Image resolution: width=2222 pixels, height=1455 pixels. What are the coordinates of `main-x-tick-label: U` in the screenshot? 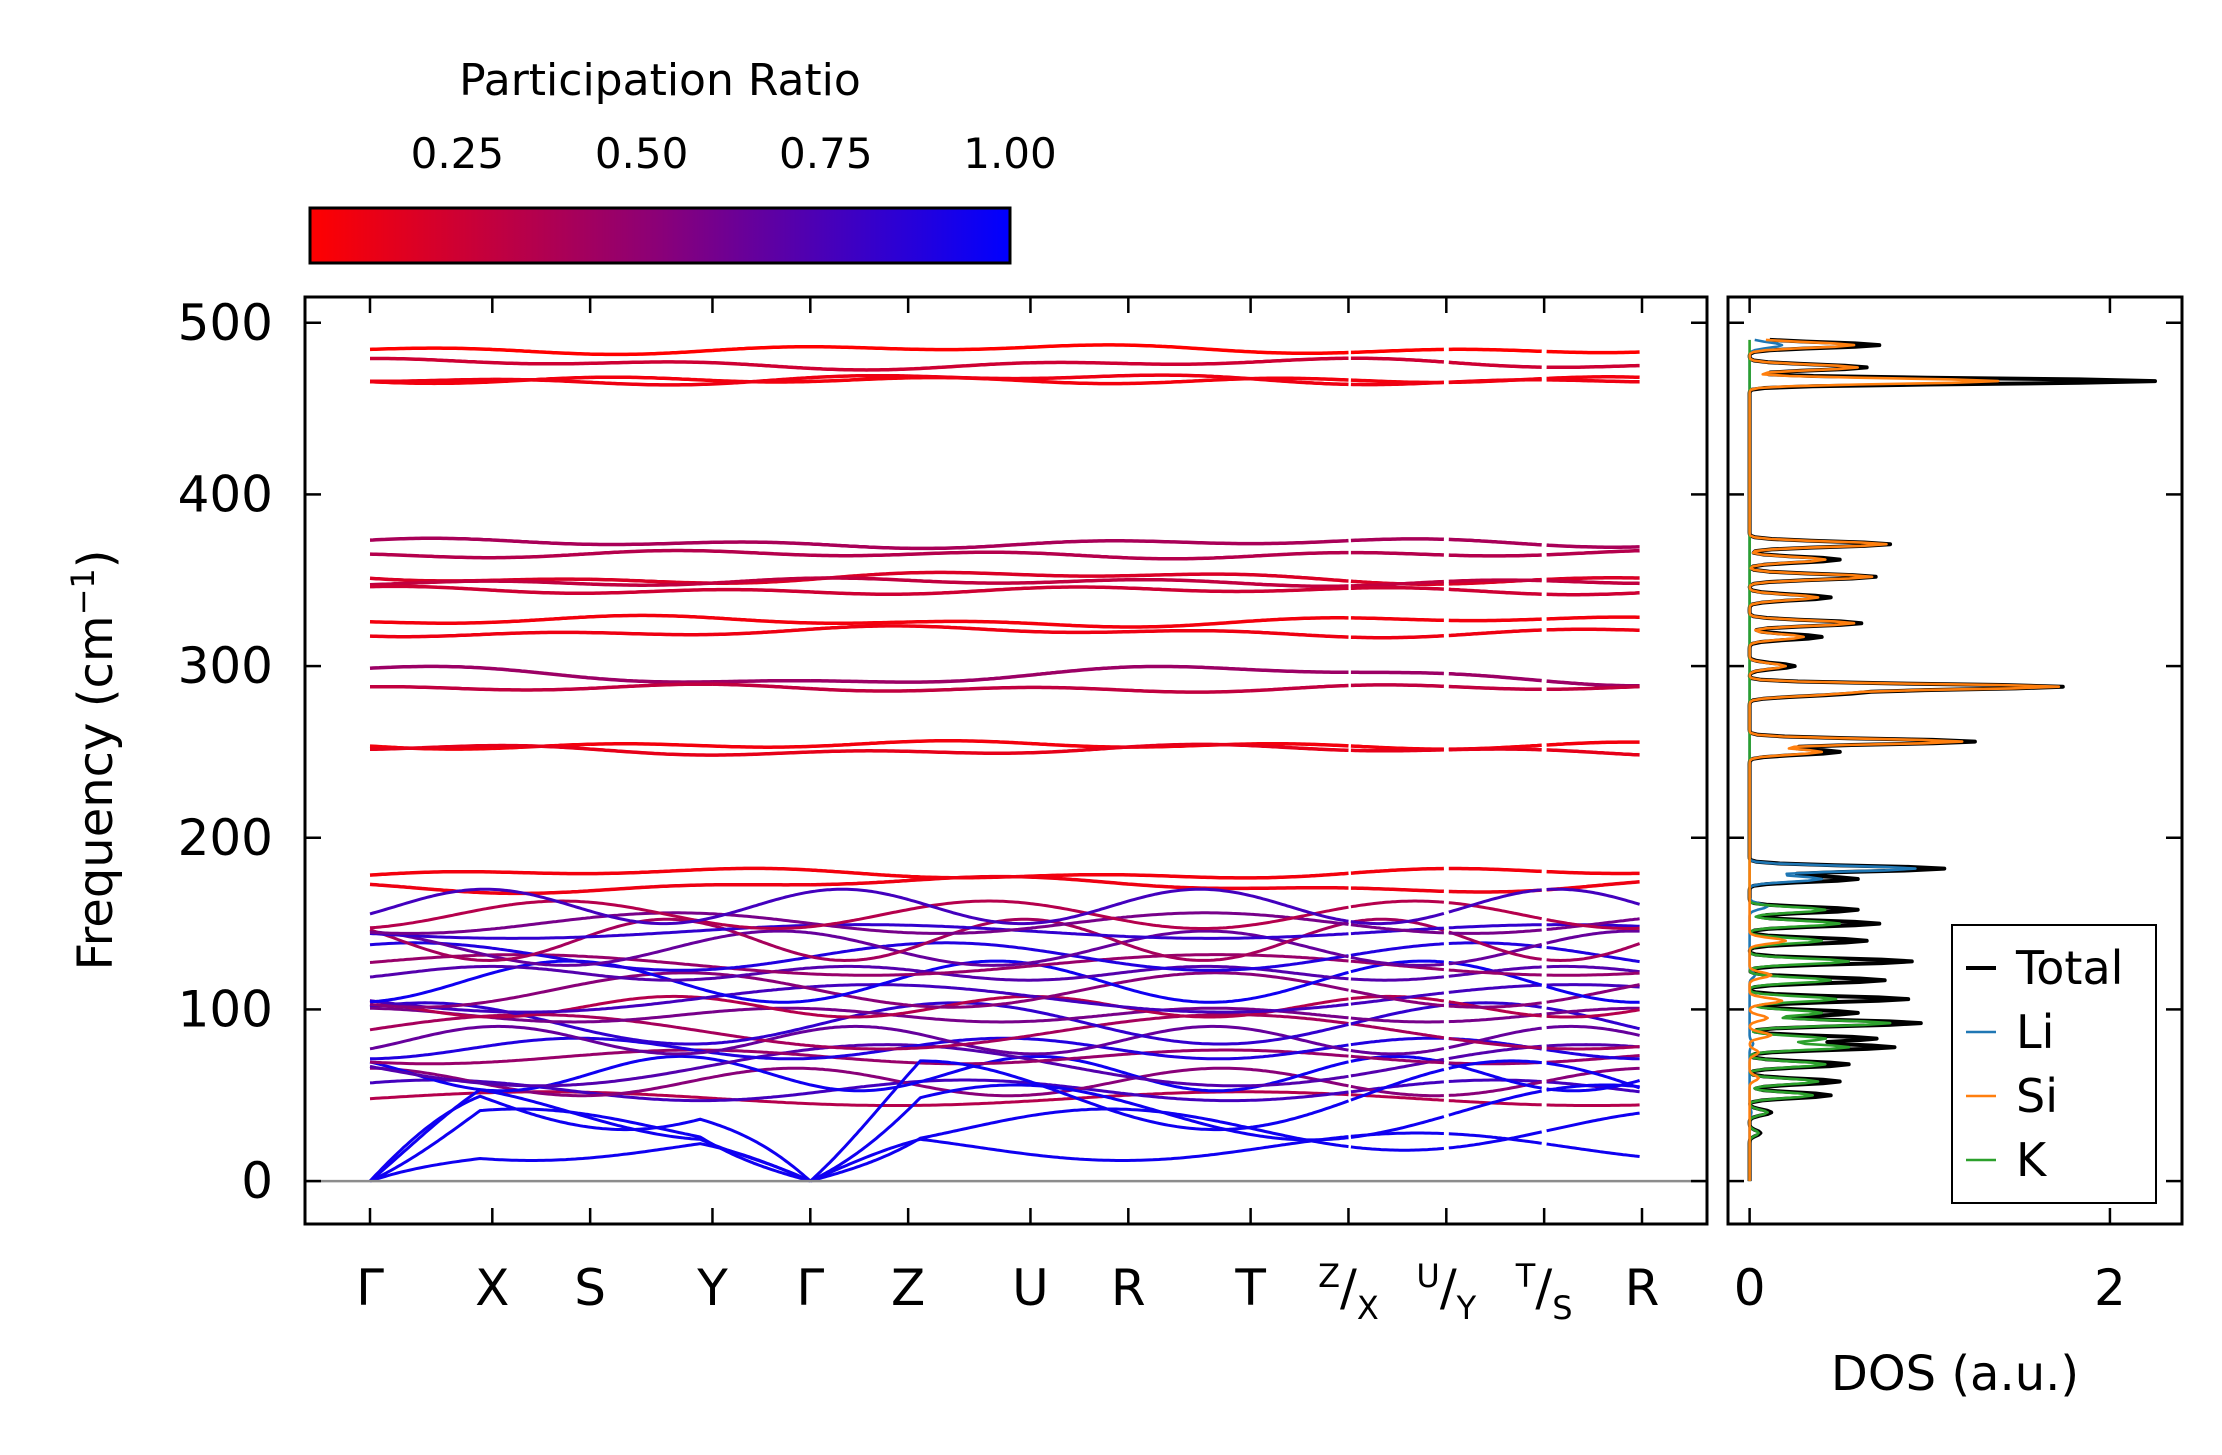 It's located at (1030, 1288).